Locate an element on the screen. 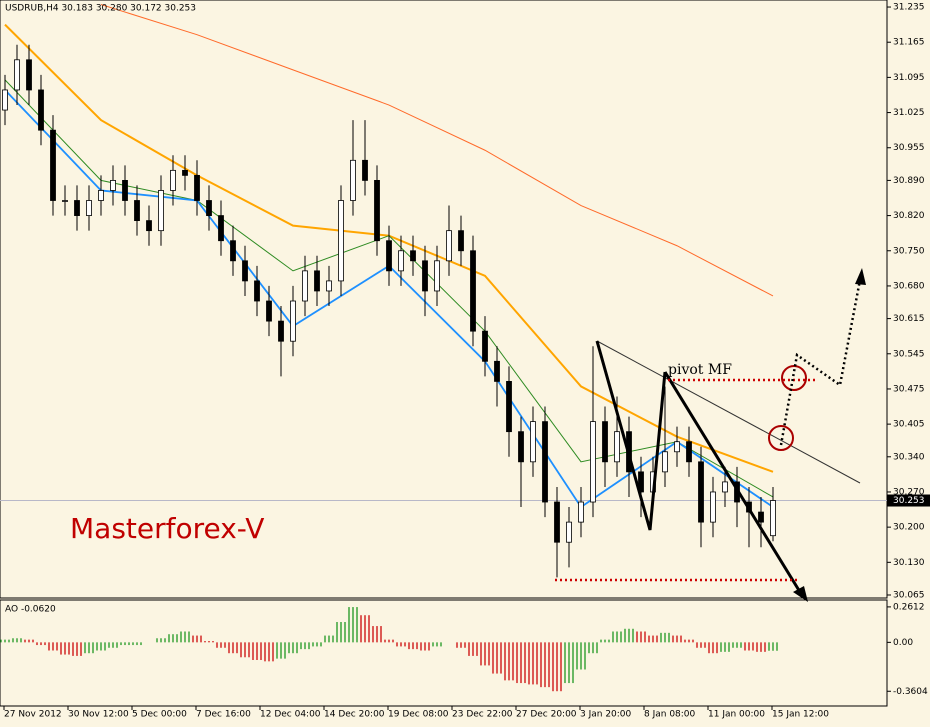 The height and width of the screenshot is (727, 930). zigzag is located at coordinates (631, 435).